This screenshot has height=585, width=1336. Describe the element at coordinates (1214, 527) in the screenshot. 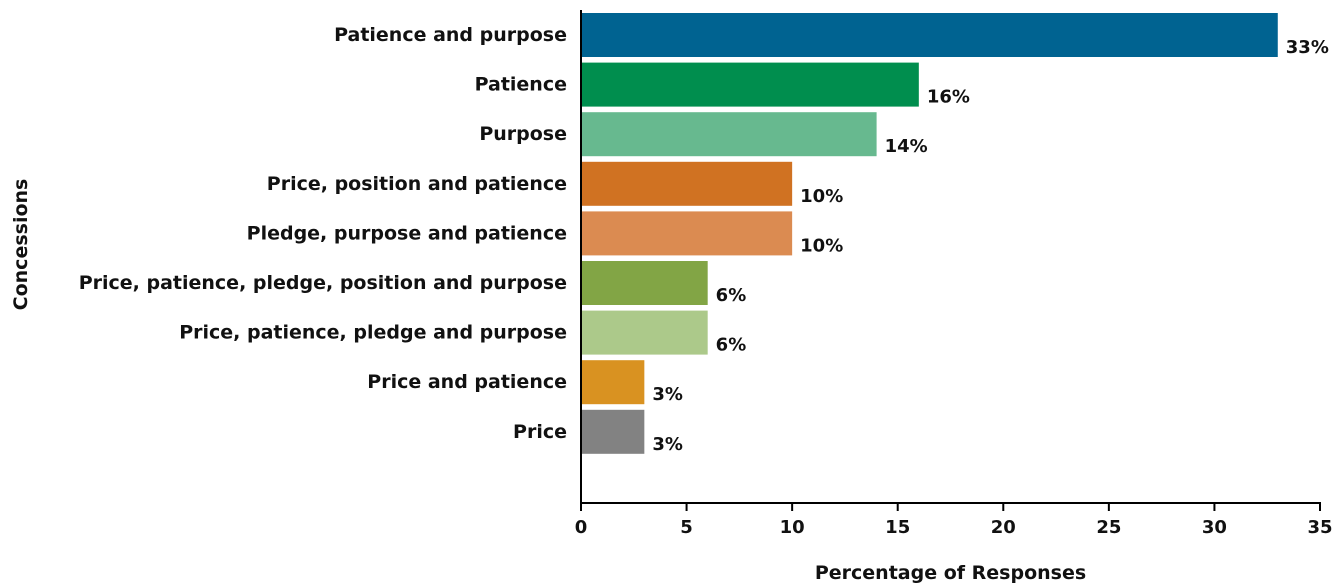

I see `x-tick-label: 30` at that location.